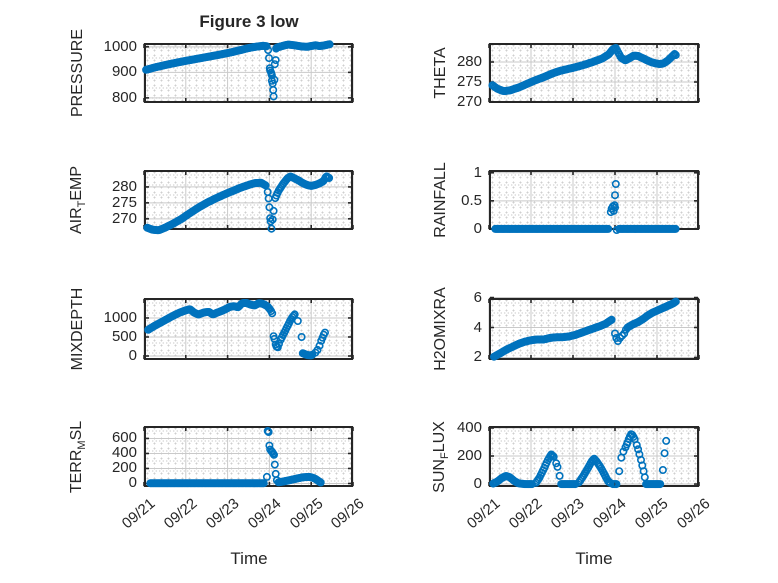 This screenshot has width=778, height=583. I want to click on subplot-air-temp, so click(248, 202).